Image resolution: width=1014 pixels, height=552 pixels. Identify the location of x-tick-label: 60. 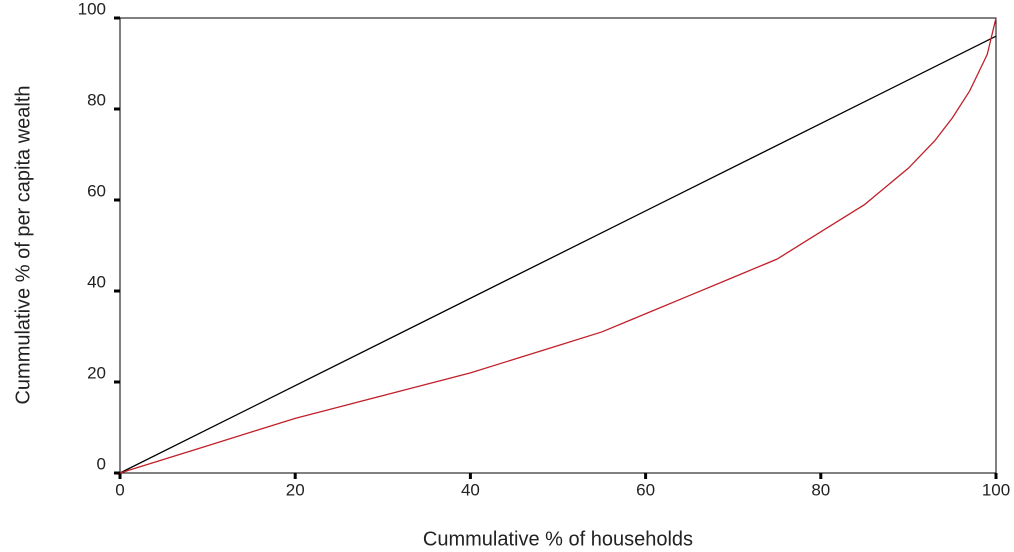
(645, 489).